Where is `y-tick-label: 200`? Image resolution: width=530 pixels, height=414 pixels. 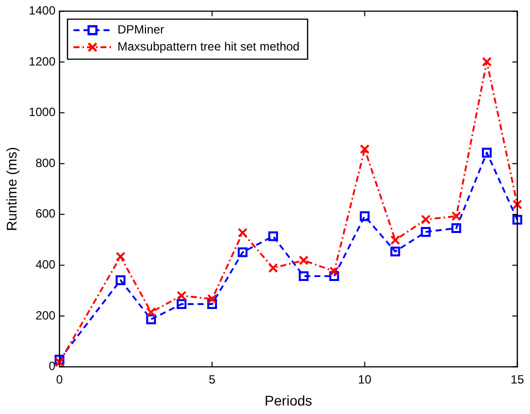 y-tick-label: 200 is located at coordinates (45, 315).